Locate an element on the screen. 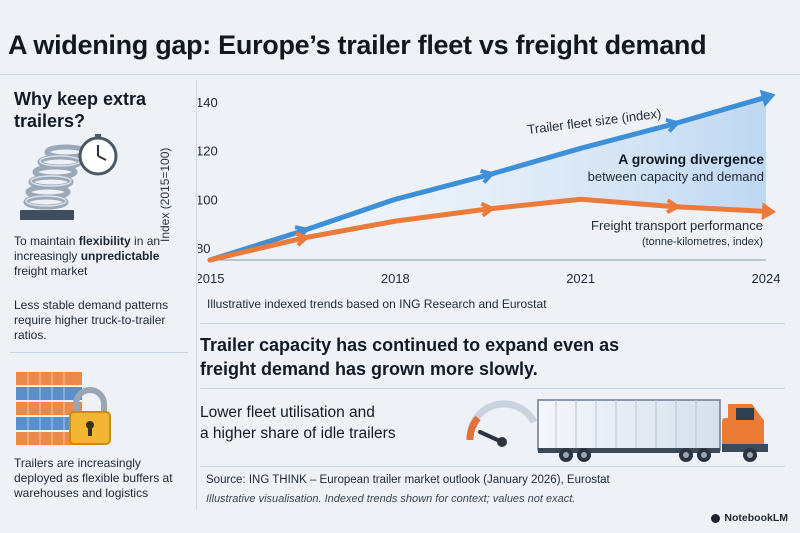 The image size is (800, 533). y-tick-label: 100 is located at coordinates (208, 199).